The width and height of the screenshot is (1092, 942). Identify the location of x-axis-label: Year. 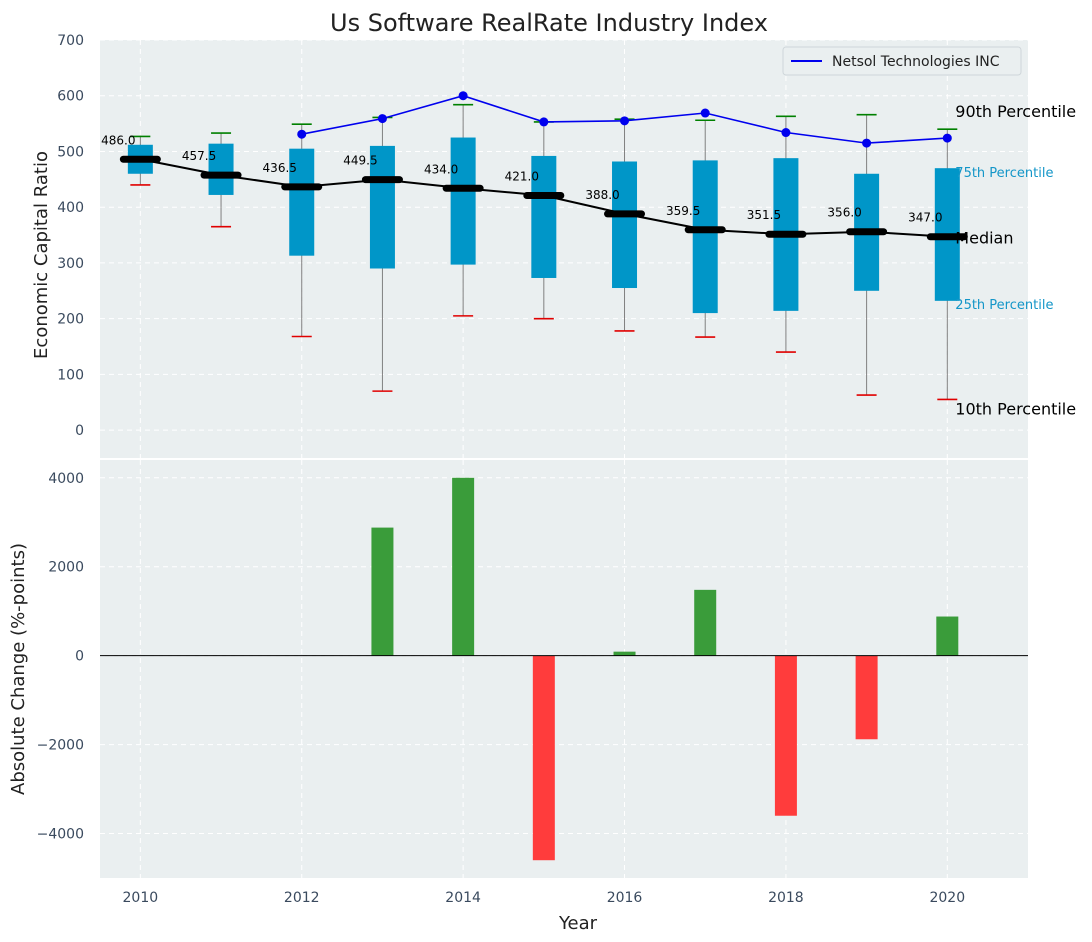
(578, 923).